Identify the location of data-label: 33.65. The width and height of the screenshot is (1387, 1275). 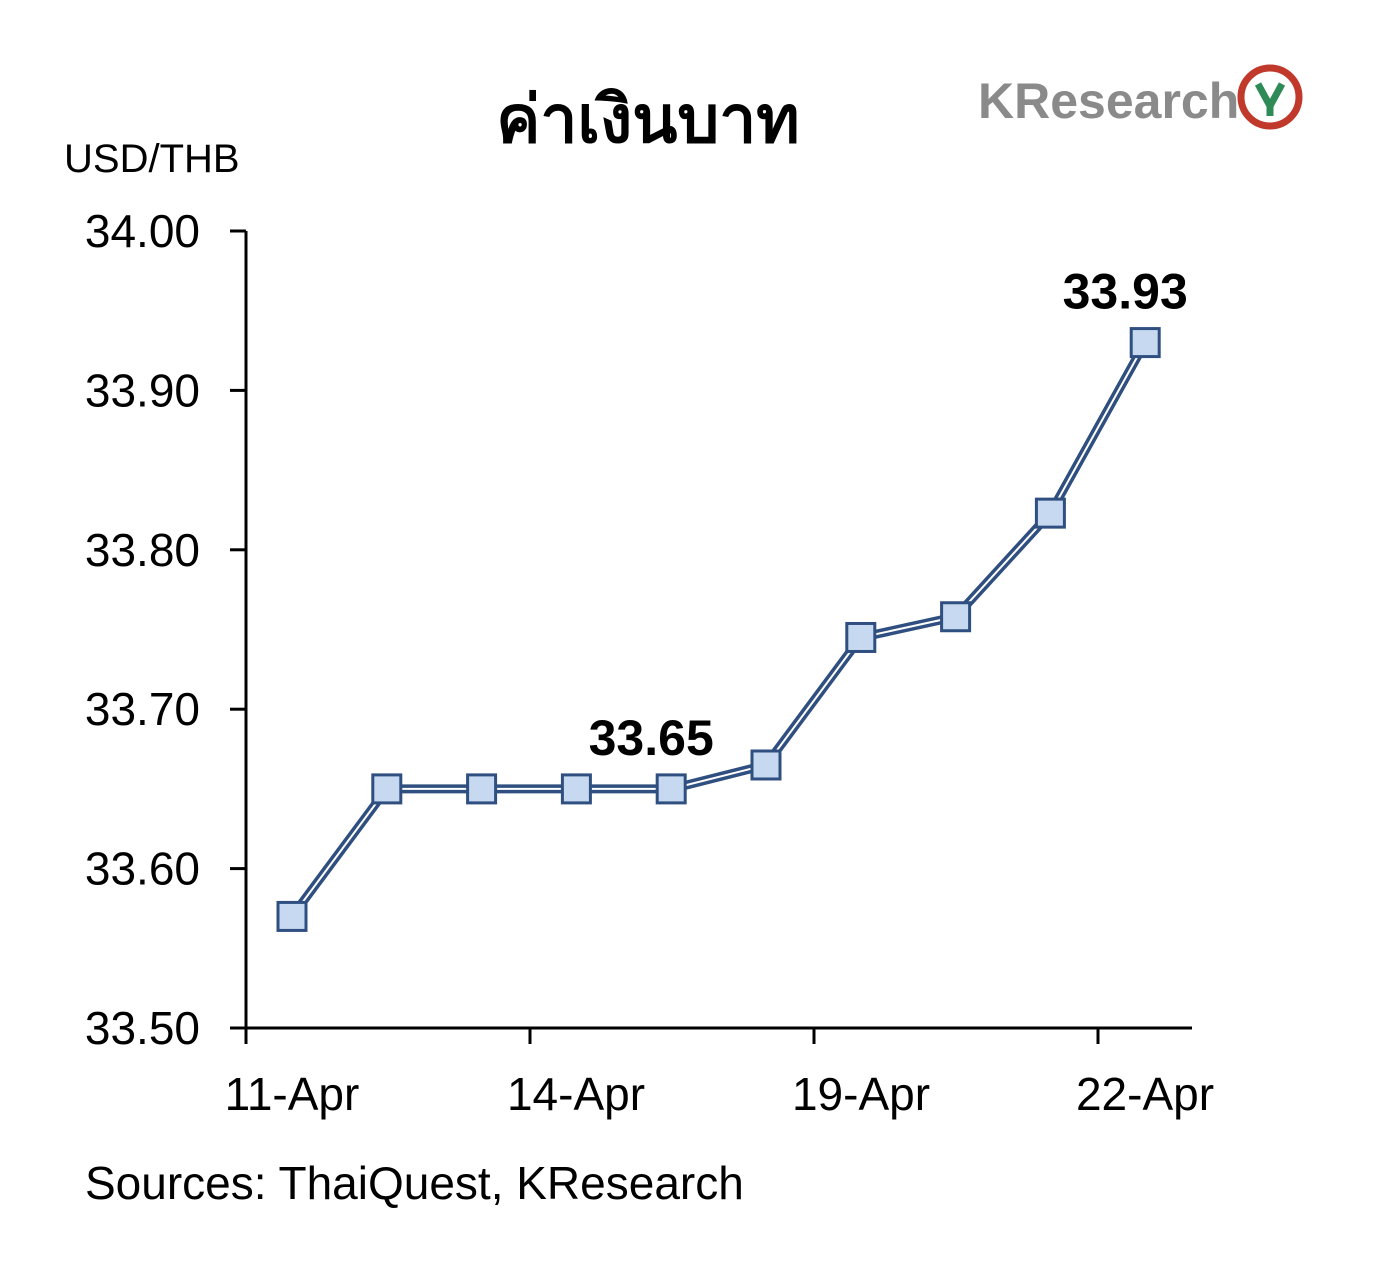
(651, 738).